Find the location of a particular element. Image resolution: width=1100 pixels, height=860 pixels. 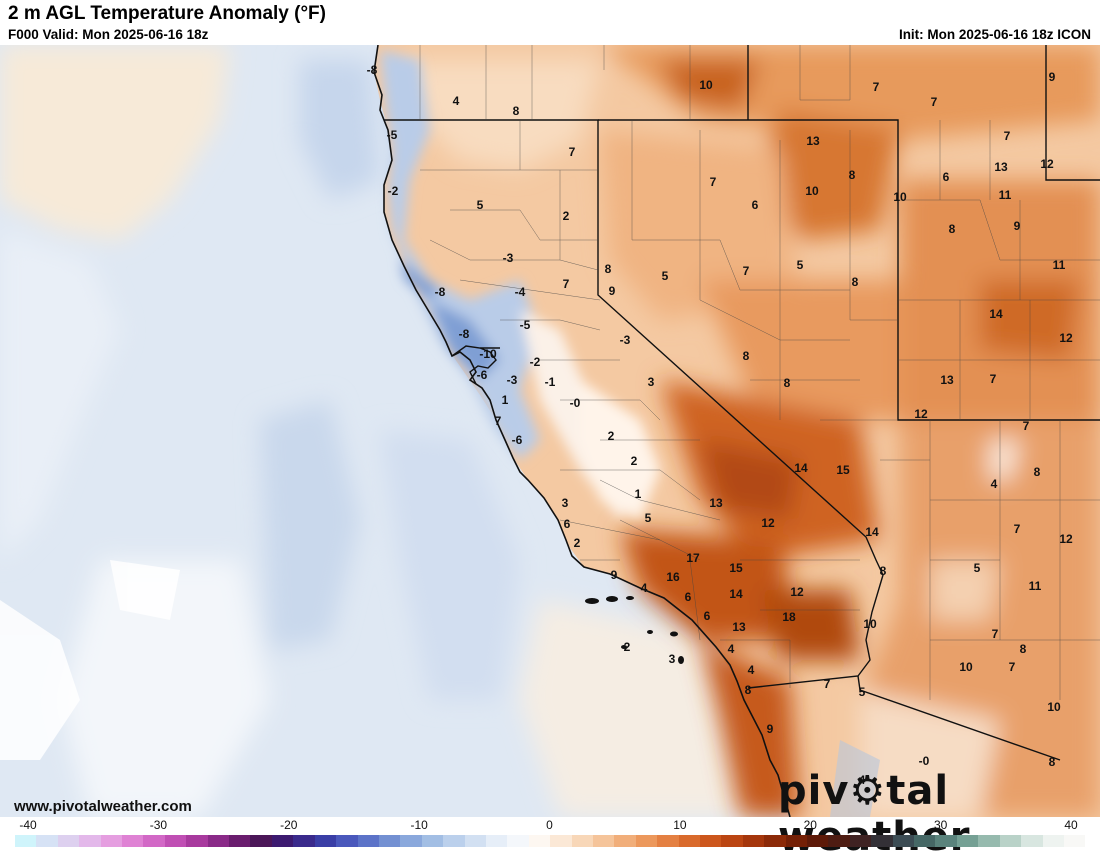

website-watermark: www.pivotalweather.com is located at coordinates (103, 806).